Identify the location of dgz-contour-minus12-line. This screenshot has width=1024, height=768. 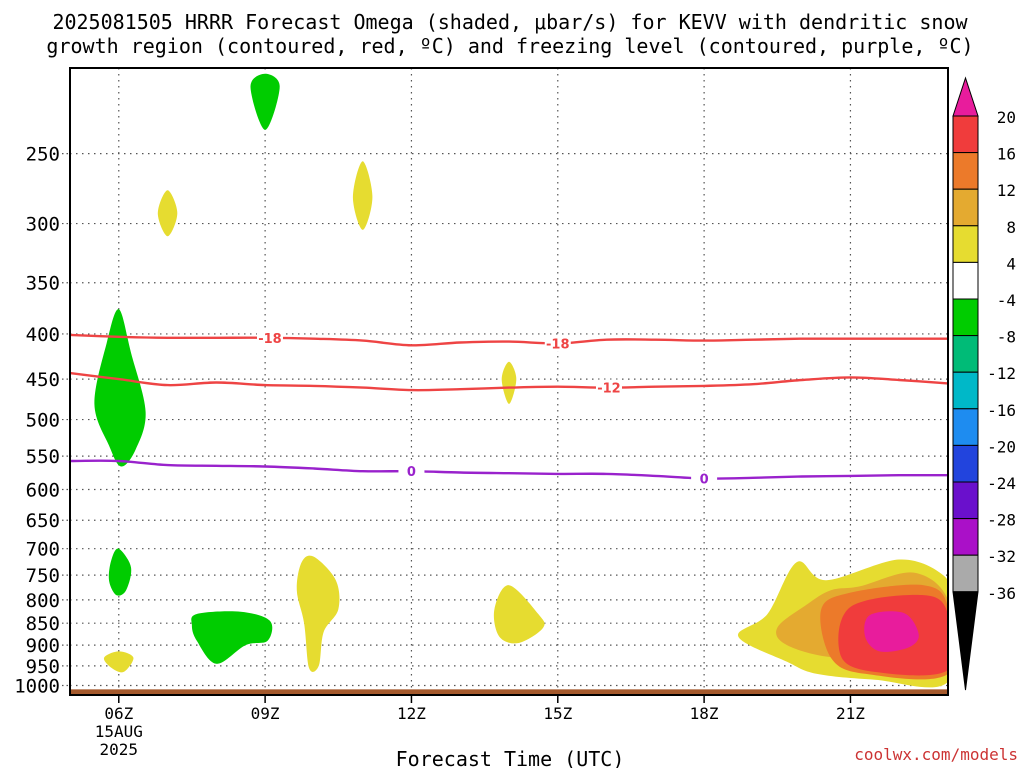
(509, 381).